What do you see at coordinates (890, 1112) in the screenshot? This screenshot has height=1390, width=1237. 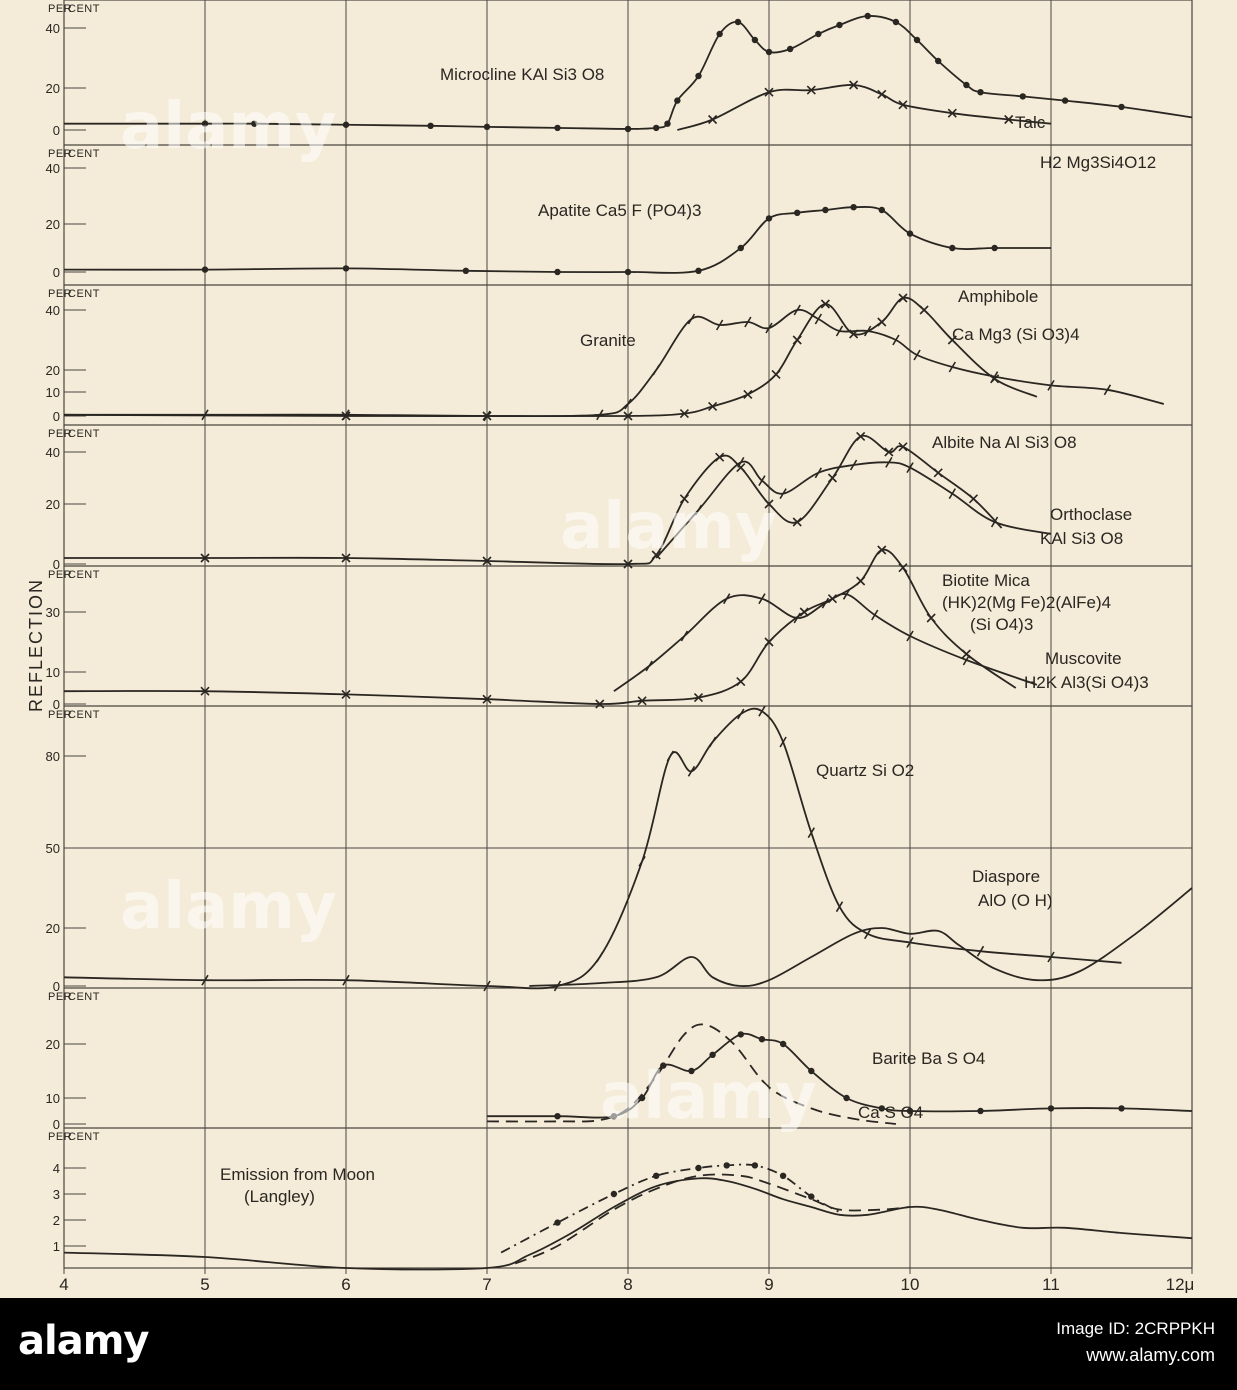 I see `curve-label: Ca S O4` at bounding box center [890, 1112].